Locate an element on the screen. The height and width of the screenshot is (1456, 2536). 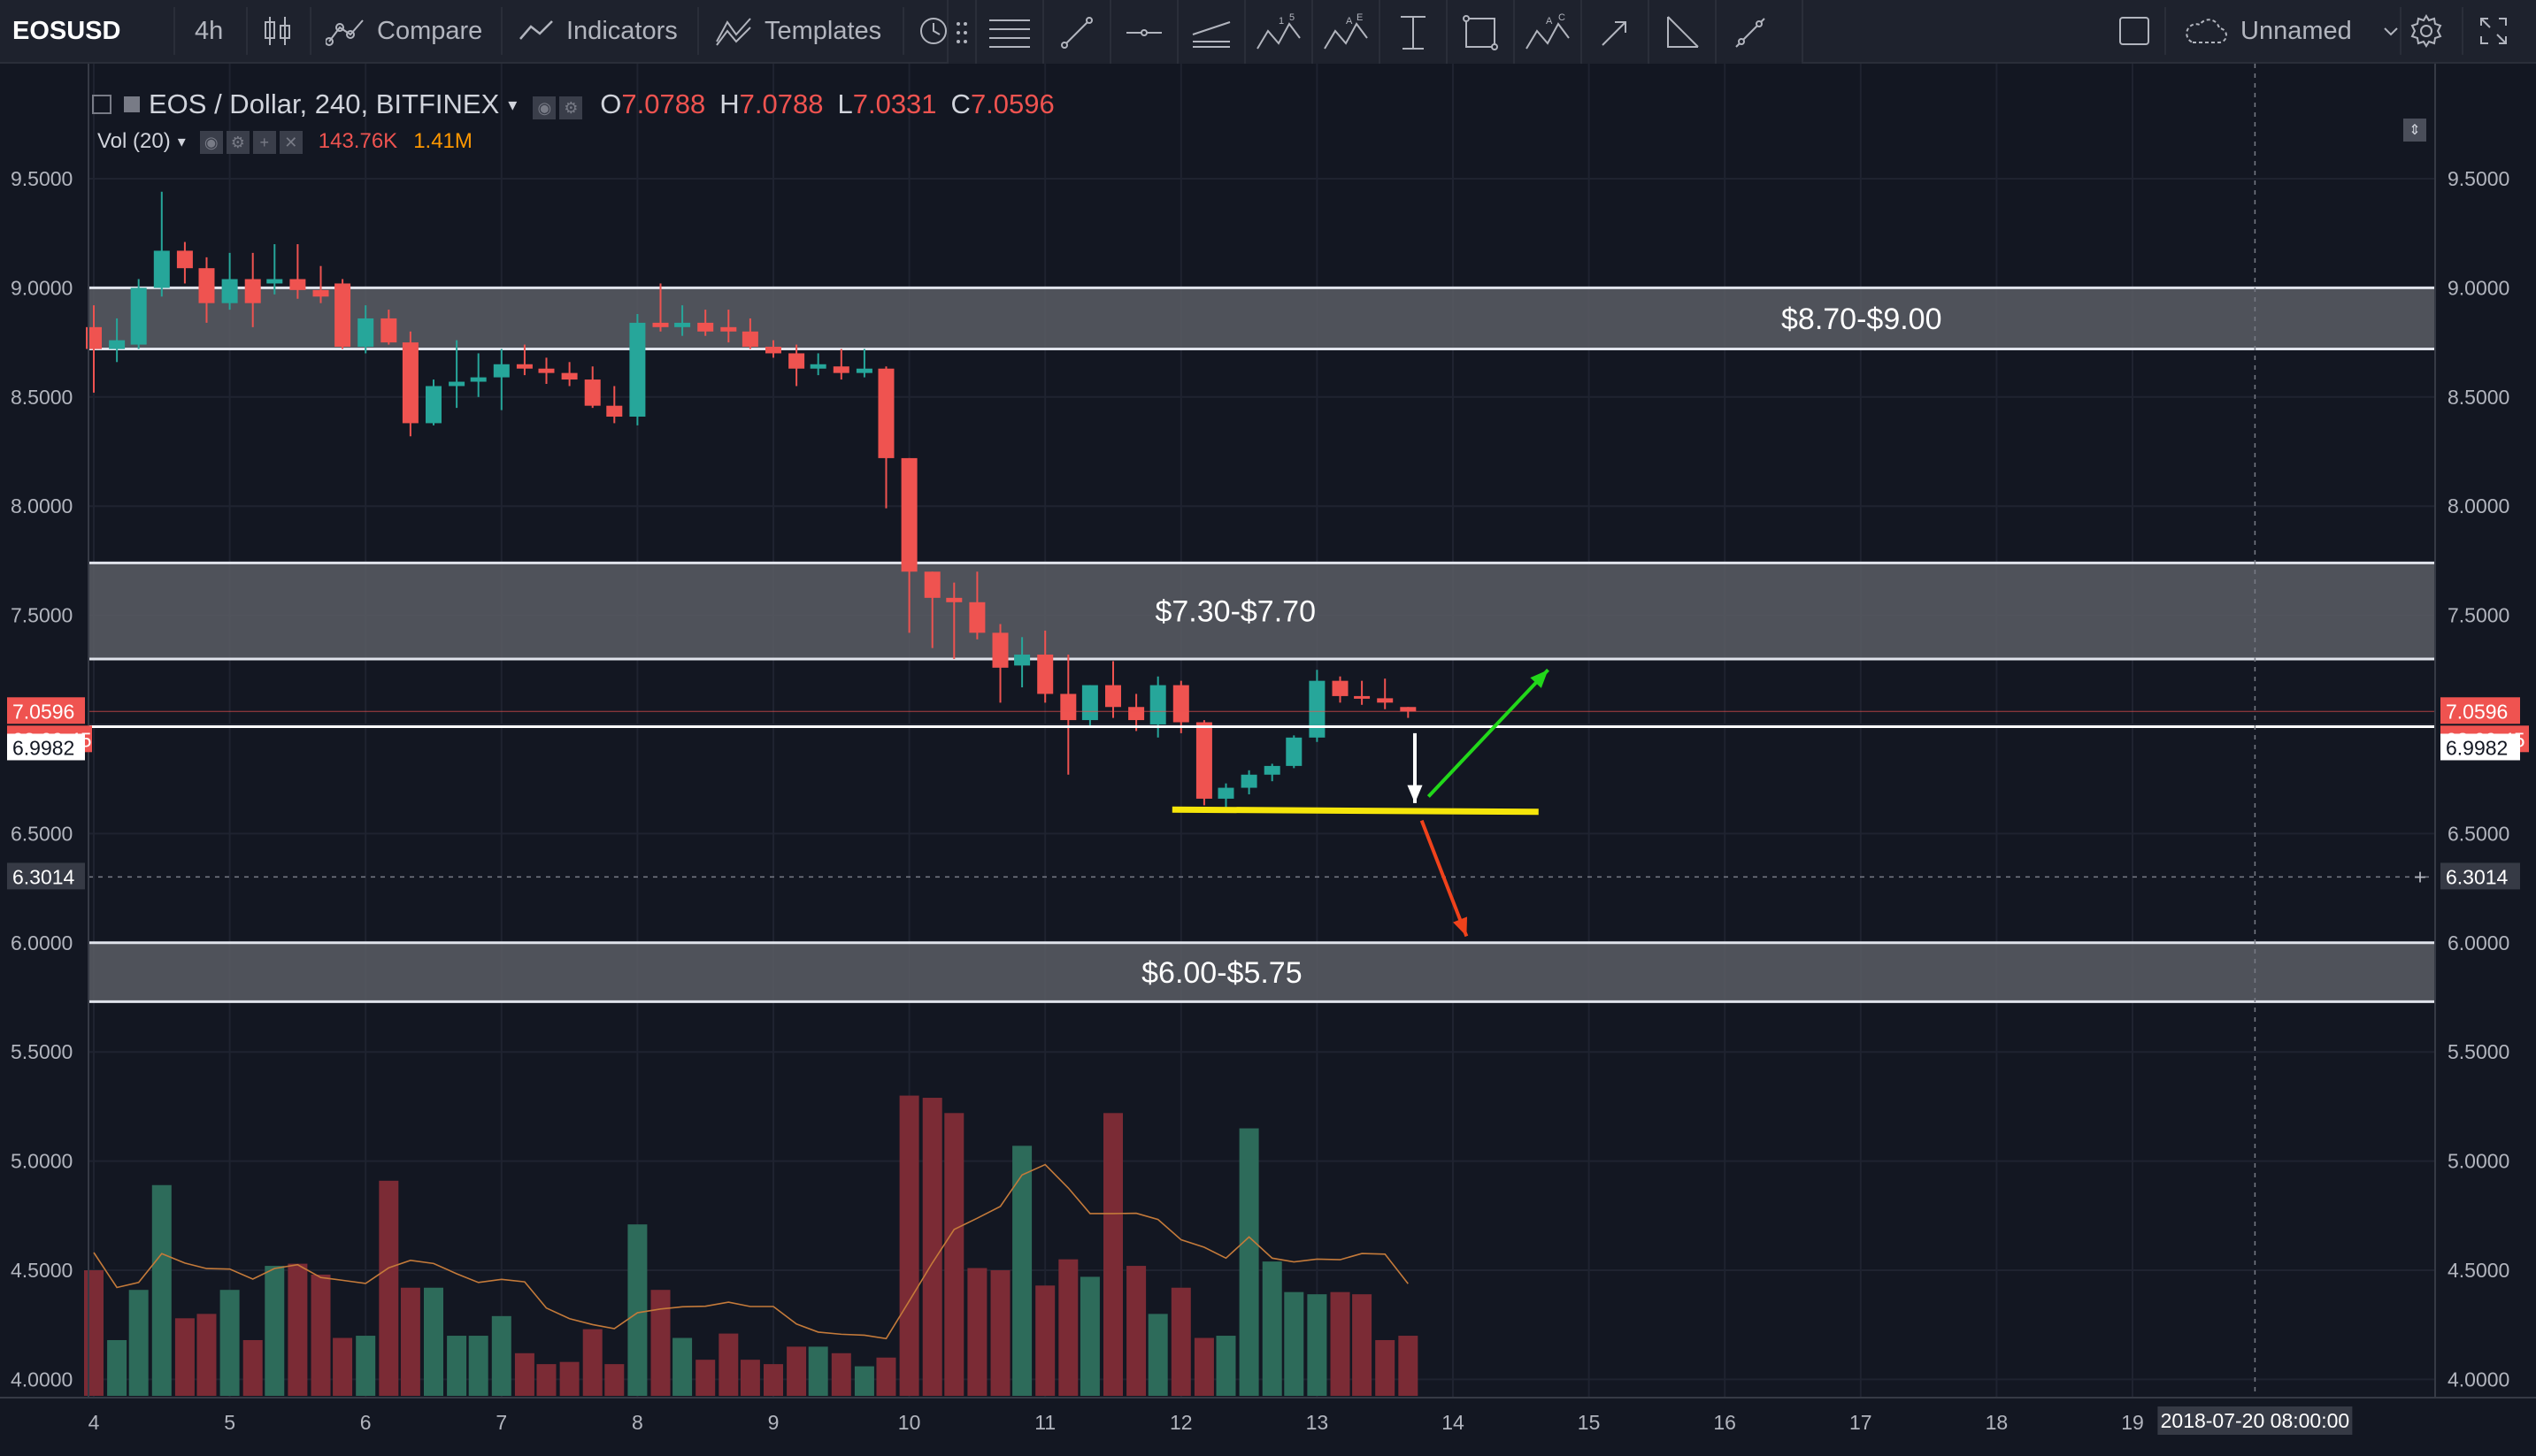
collapse-icon is located at coordinates (101, 104).